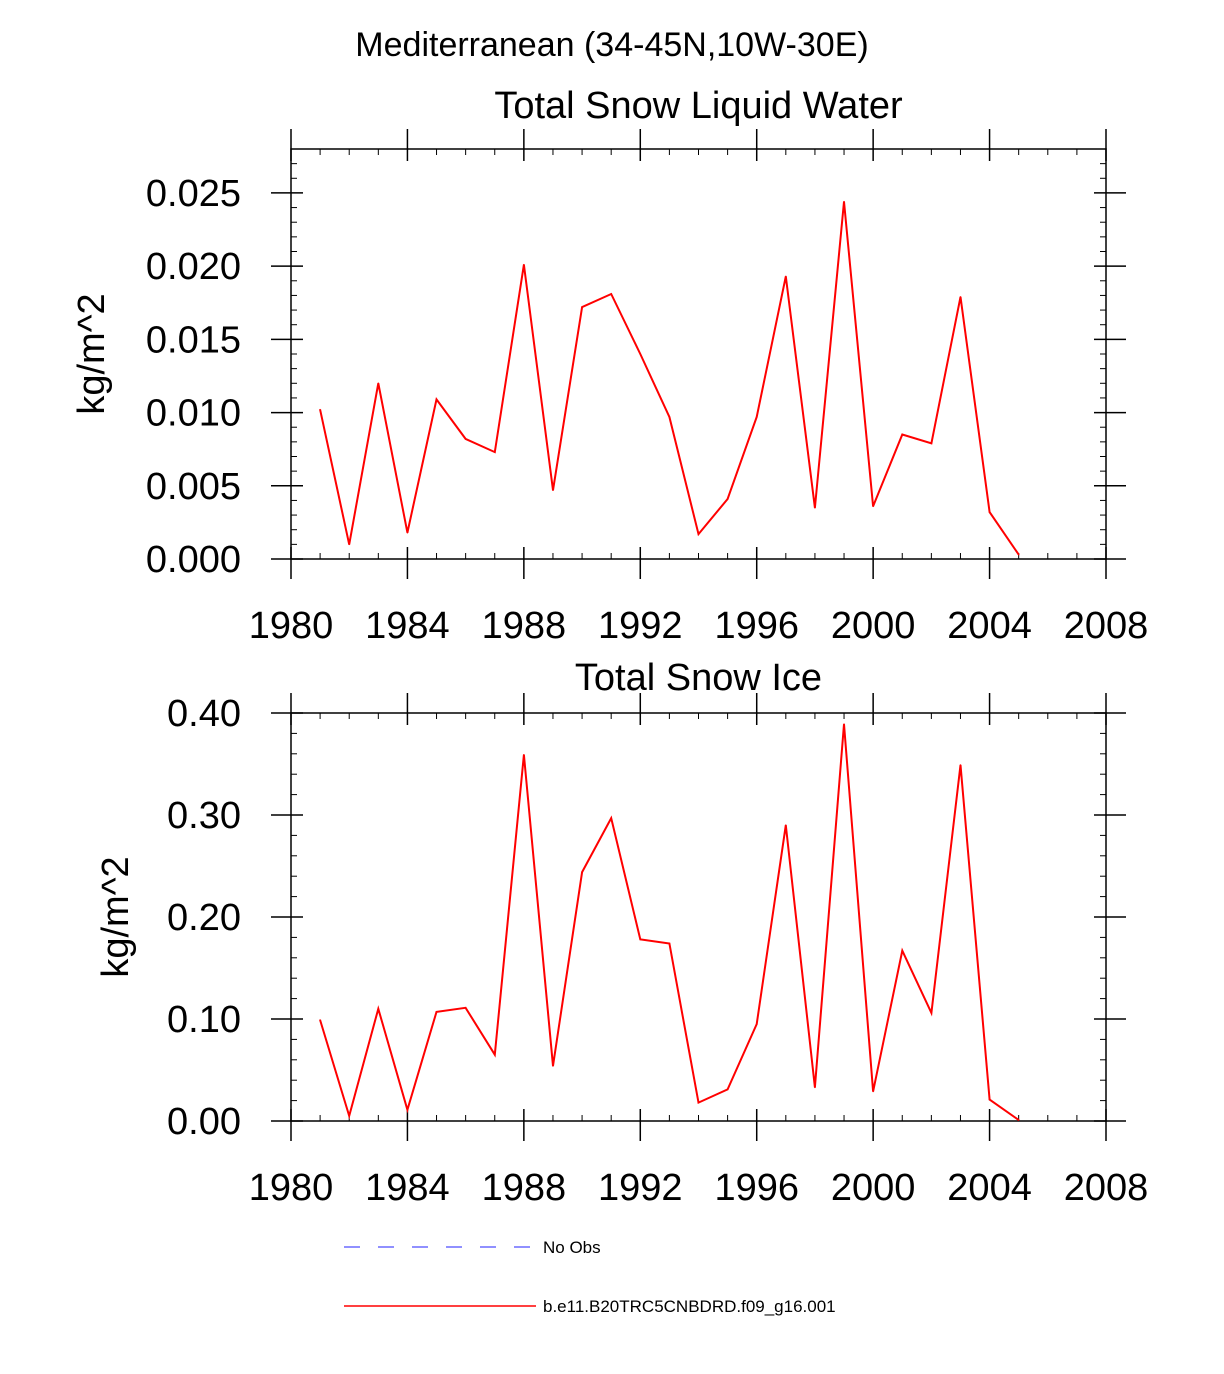  Describe the element at coordinates (611, 45) in the screenshot. I see `region-title: Mediterranean (34-45N,10W-30E)` at that location.